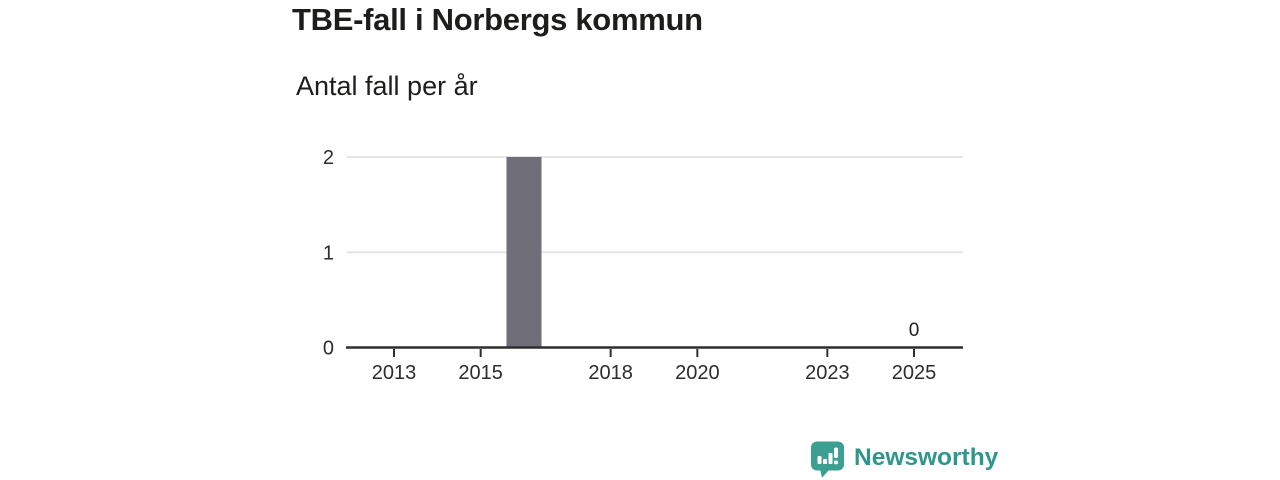 The height and width of the screenshot is (480, 1280). What do you see at coordinates (610, 373) in the screenshot?
I see `x-tick-label: 2018` at bounding box center [610, 373].